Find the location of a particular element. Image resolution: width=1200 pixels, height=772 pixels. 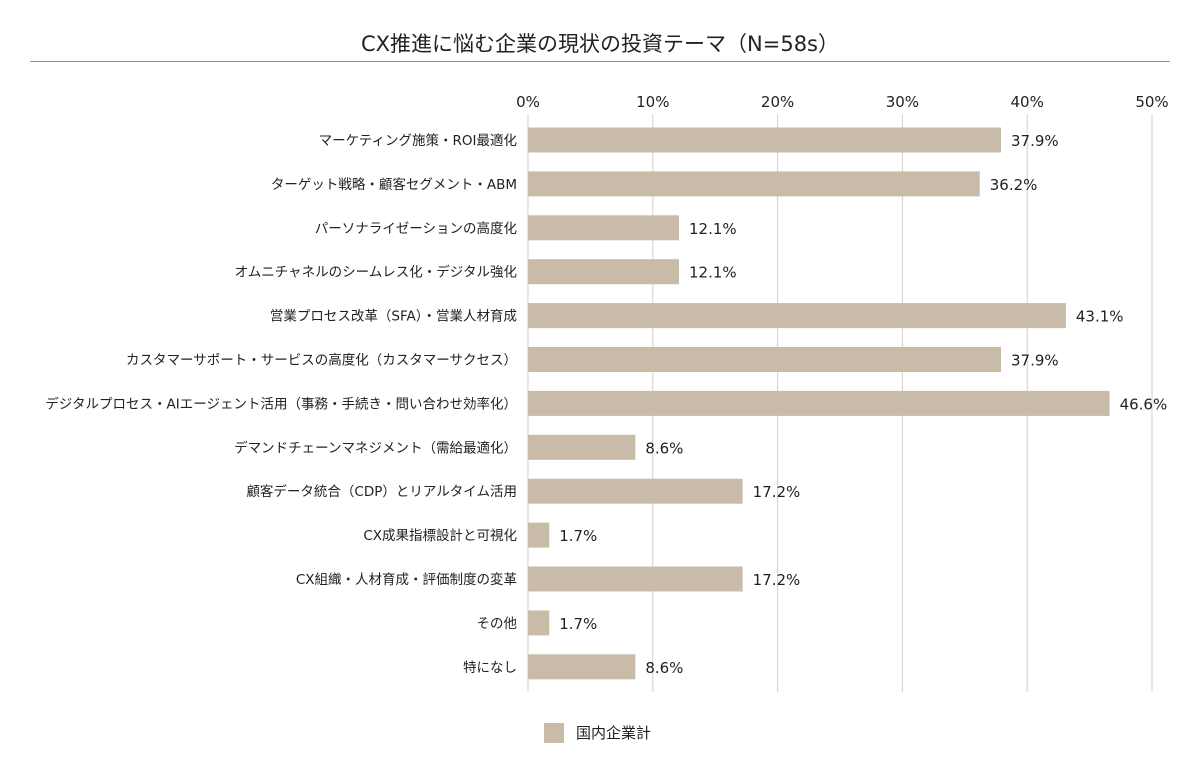

x-tick-label: 30% is located at coordinates (902, 102).